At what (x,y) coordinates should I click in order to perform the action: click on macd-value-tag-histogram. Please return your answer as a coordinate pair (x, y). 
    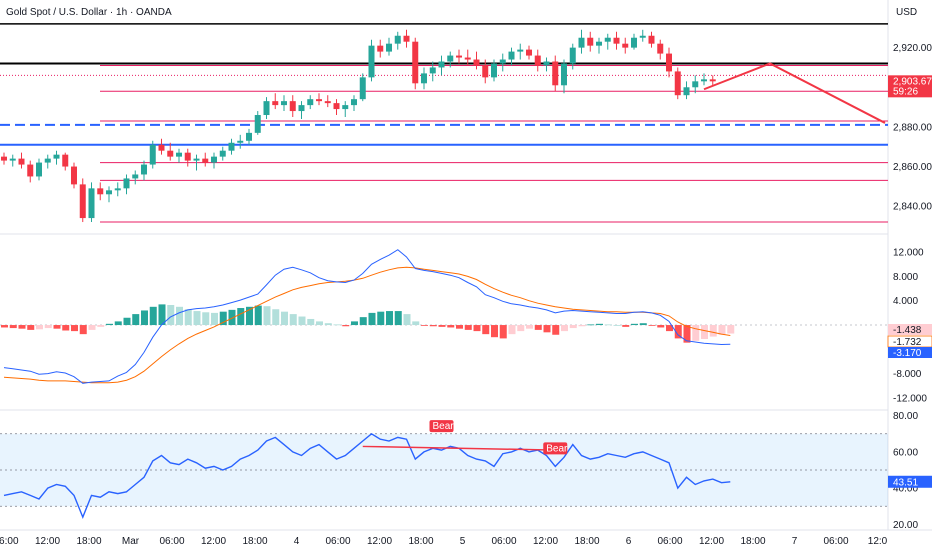
    Looking at the image, I should click on (910, 329).